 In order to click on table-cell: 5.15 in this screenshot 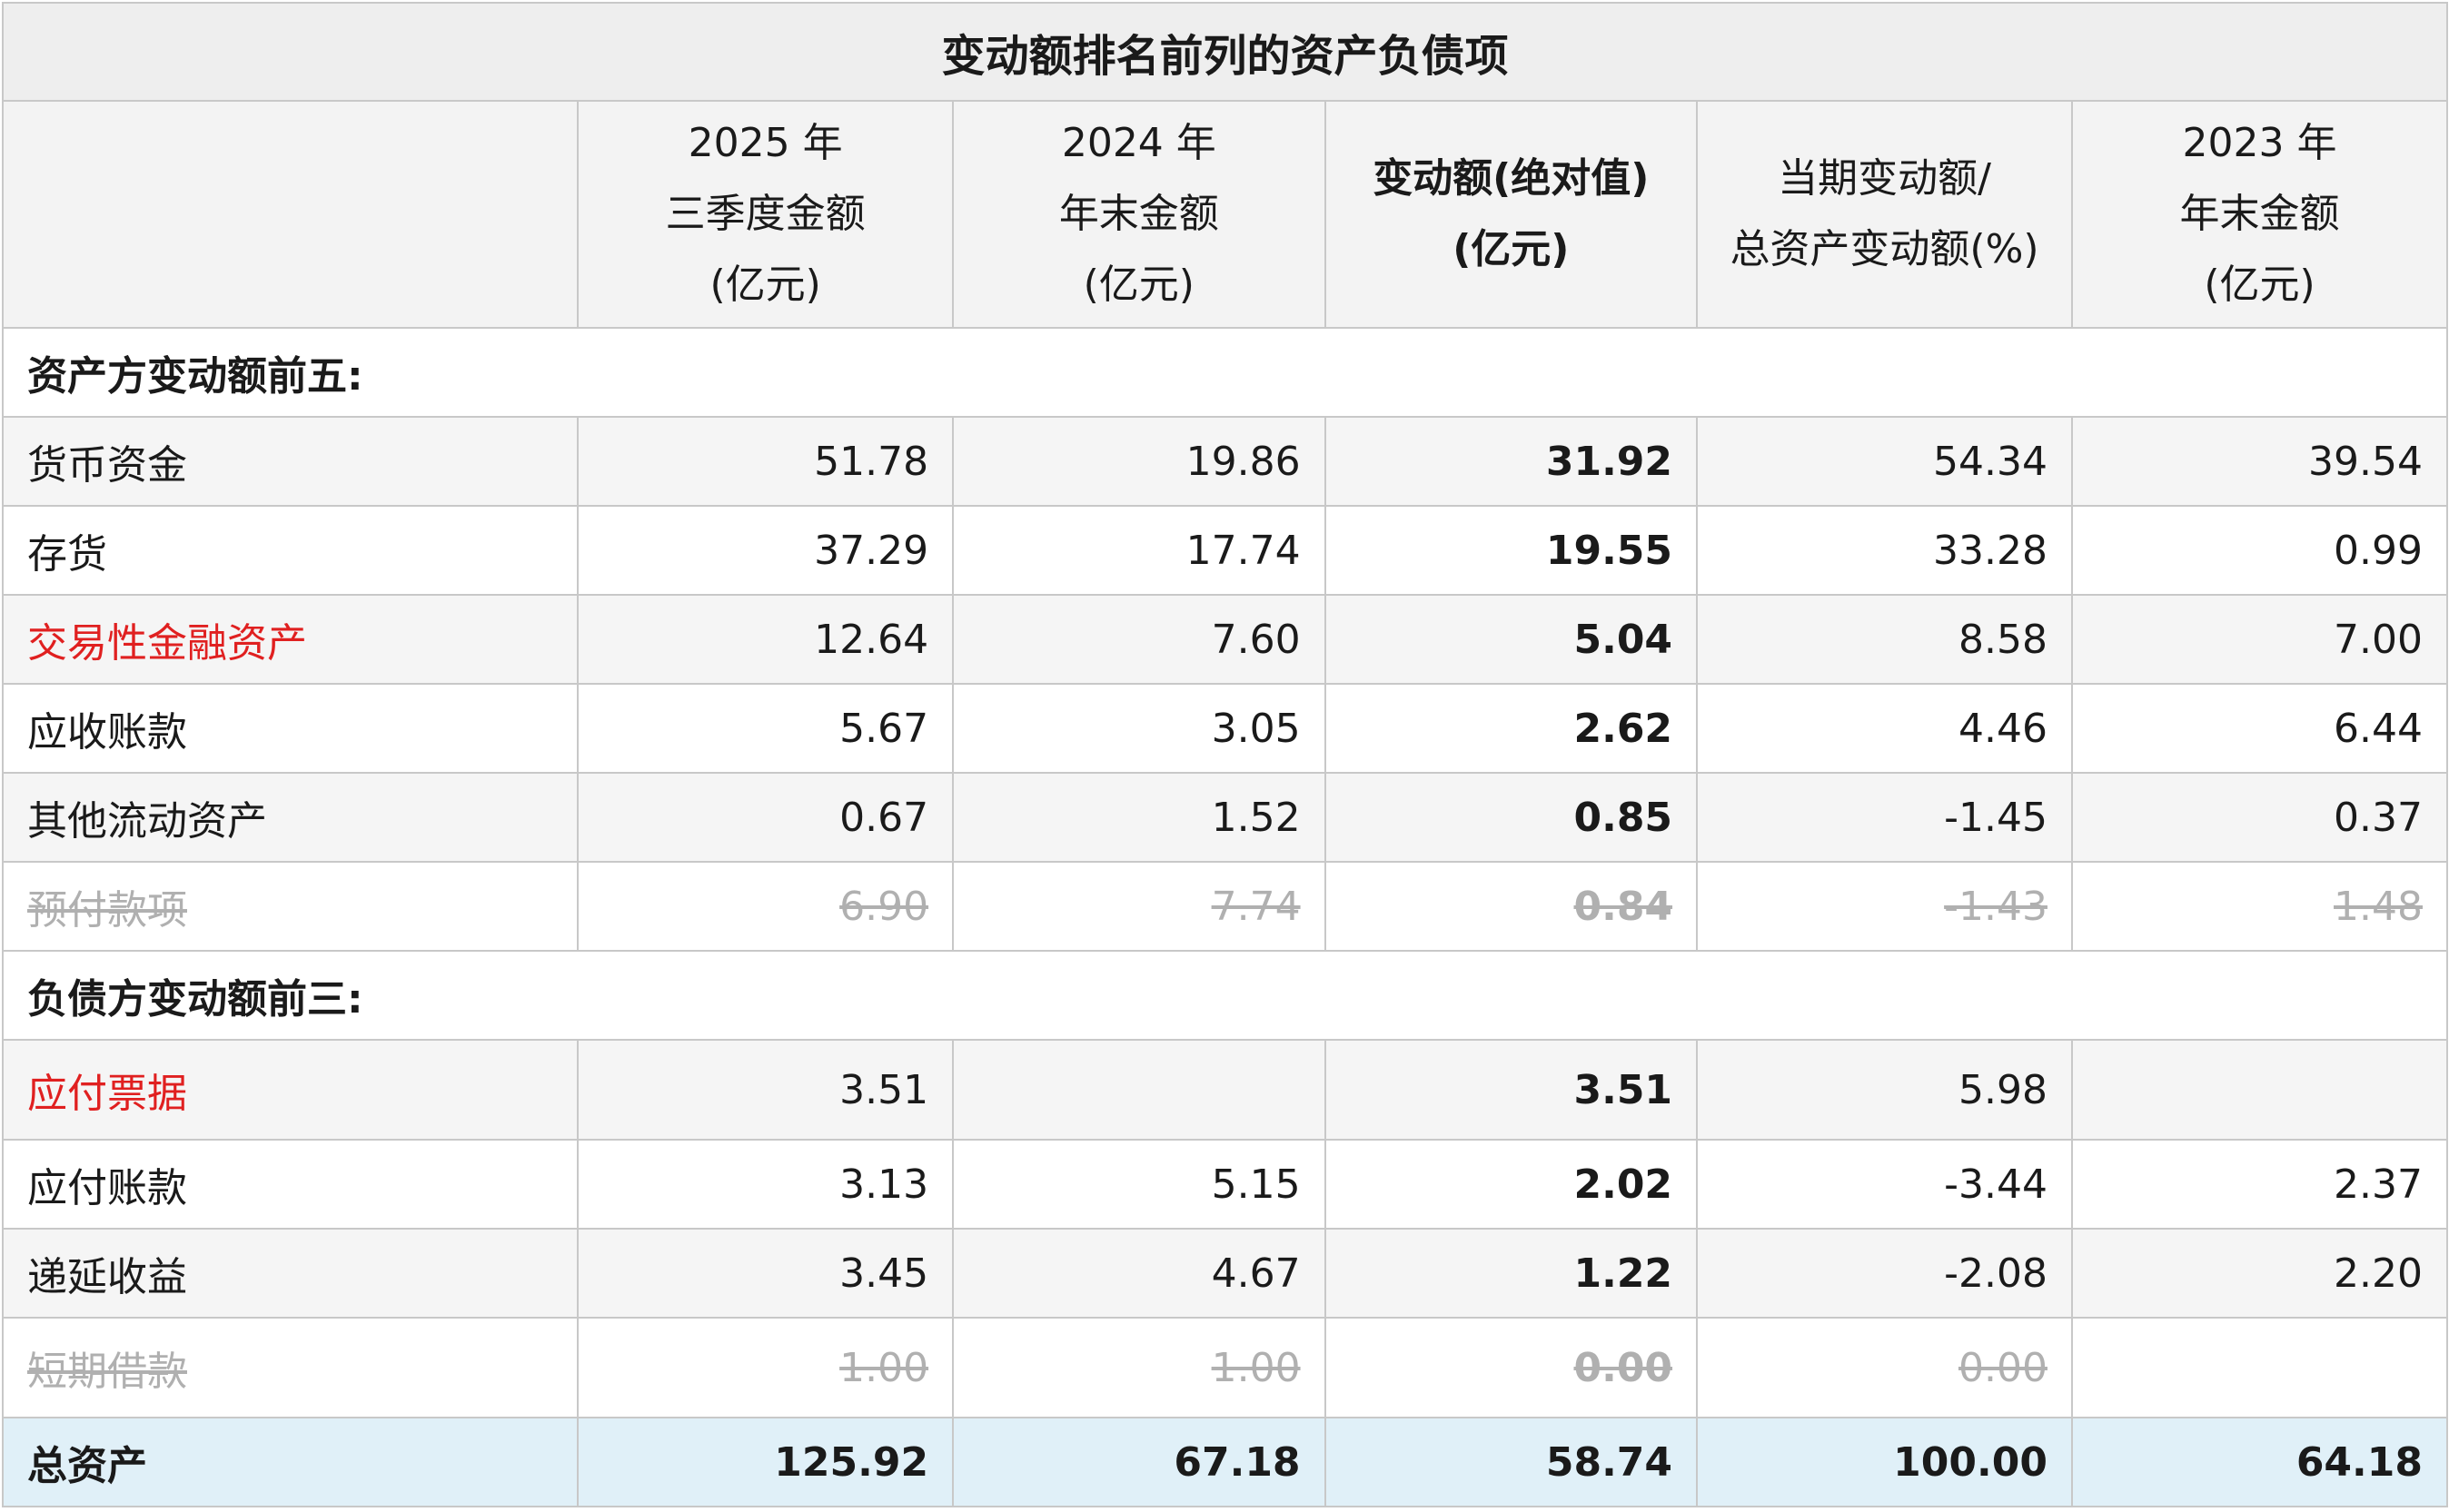, I will do `click(1139, 1184)`.